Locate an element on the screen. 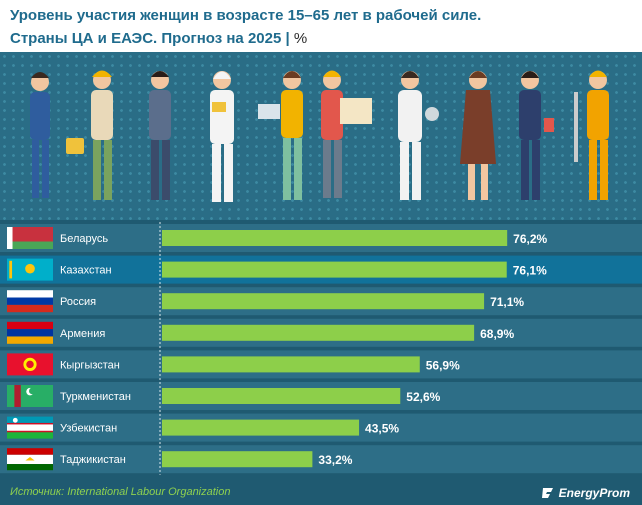 The image size is (642, 505). value-label: 33,2% is located at coordinates (335, 460).